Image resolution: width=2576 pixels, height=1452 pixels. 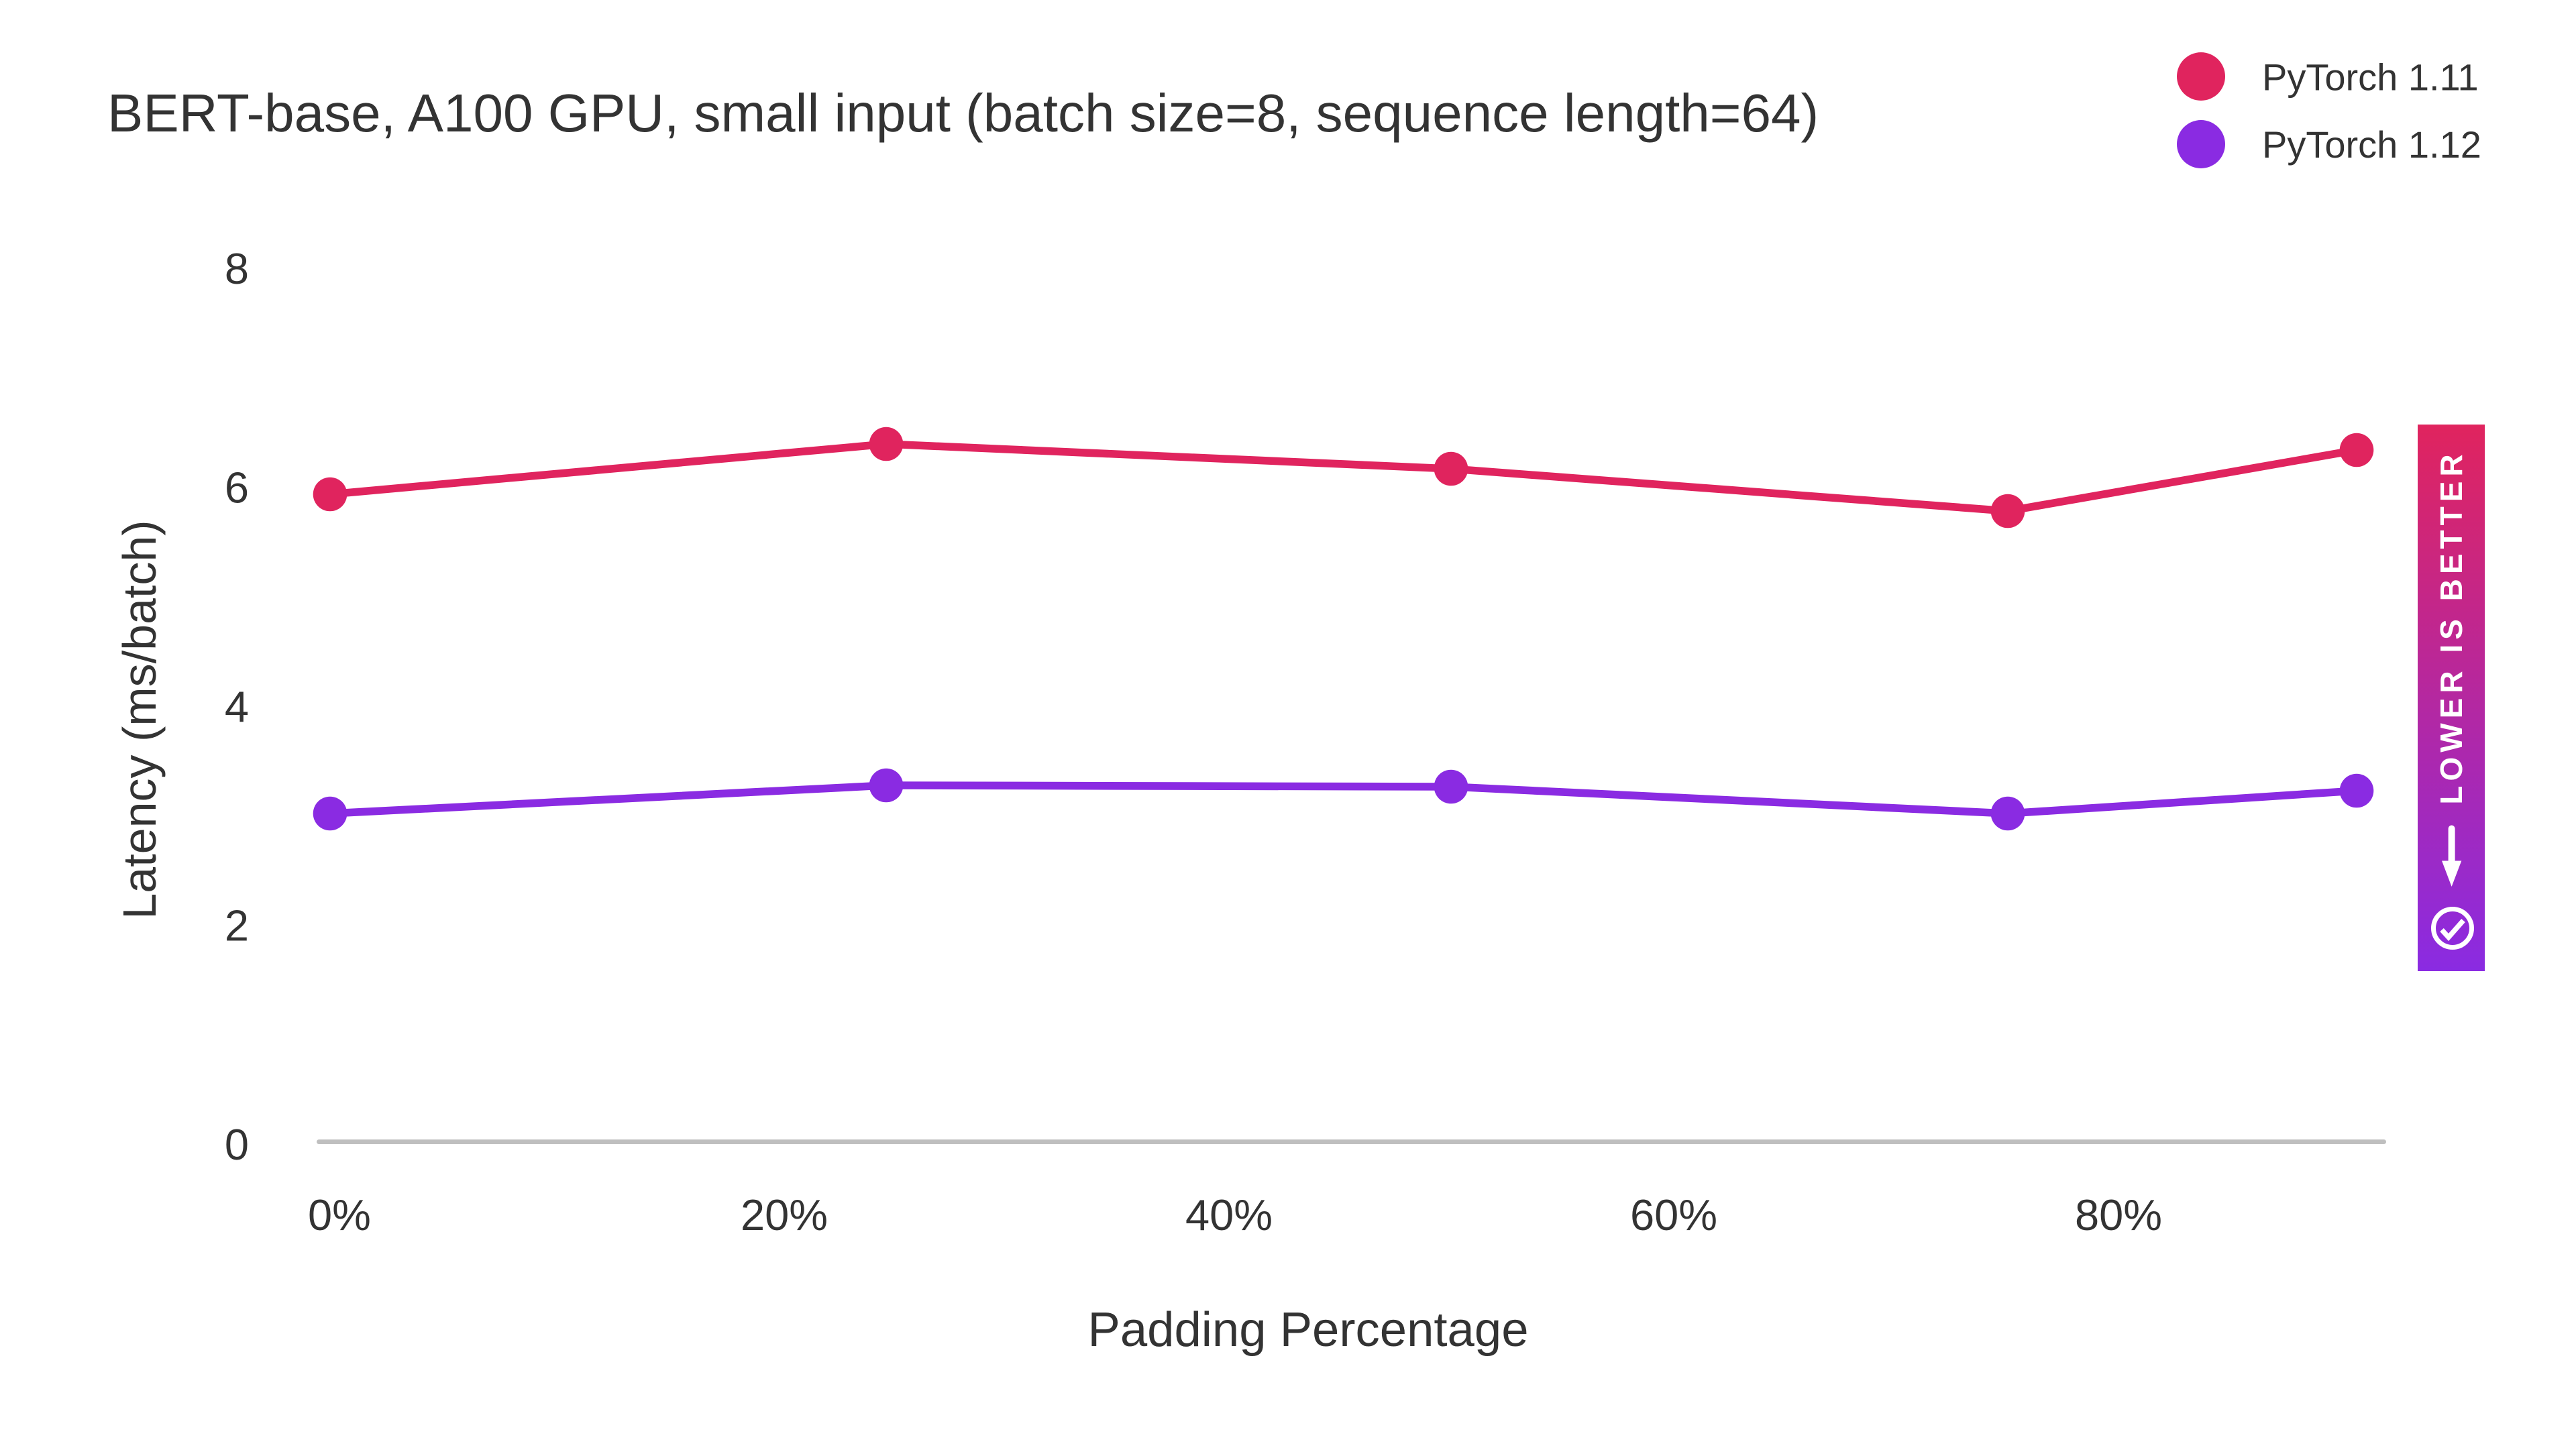 I want to click on svg-text: 0%, so click(x=339, y=1214).